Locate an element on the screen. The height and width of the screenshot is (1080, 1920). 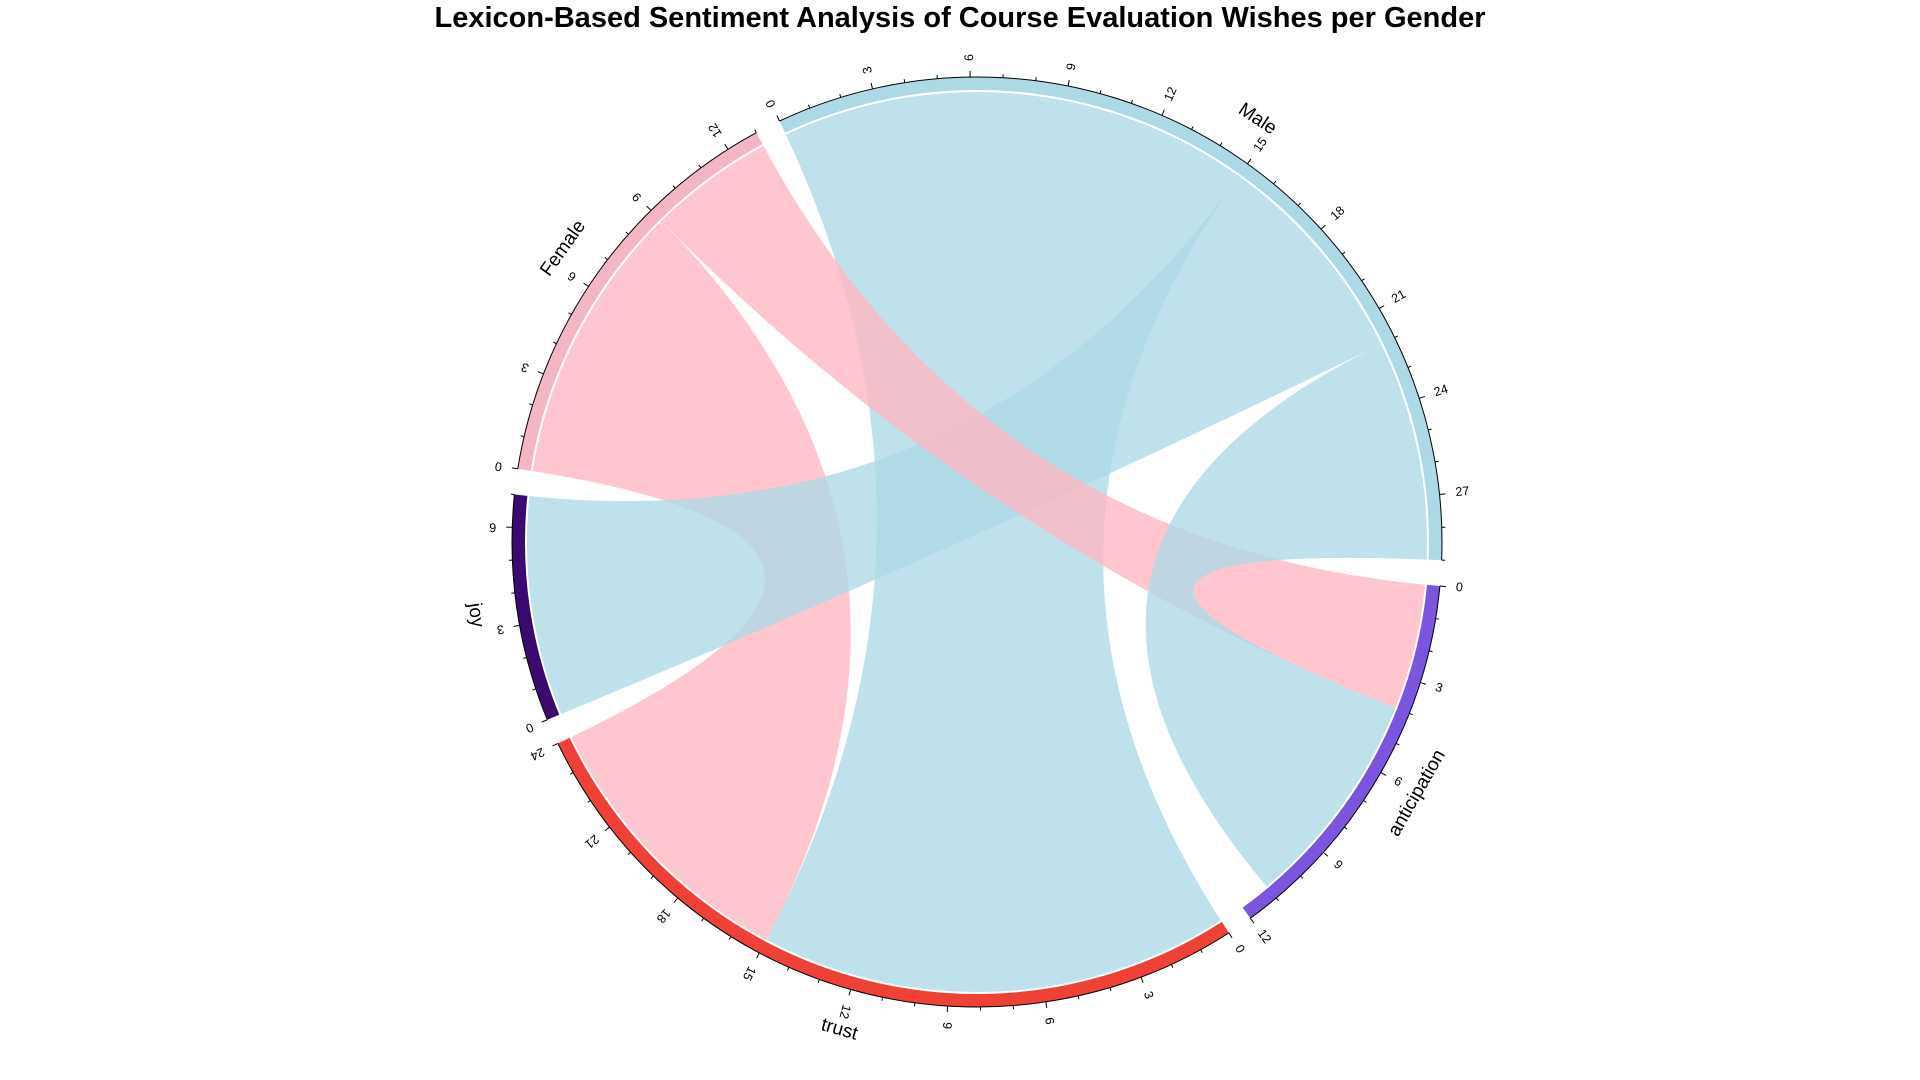
tick-label: 27 is located at coordinates (1462, 491).